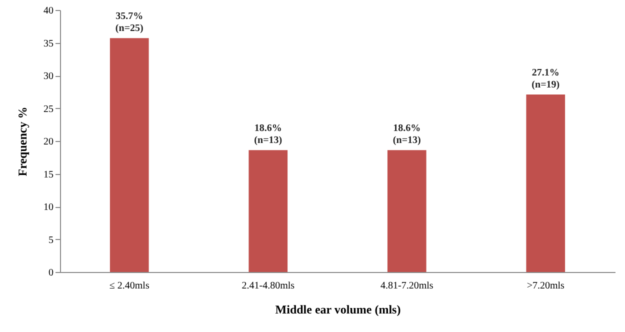  Describe the element at coordinates (338, 309) in the screenshot. I see `x-axis-title: Middle ear volume (mls)` at that location.